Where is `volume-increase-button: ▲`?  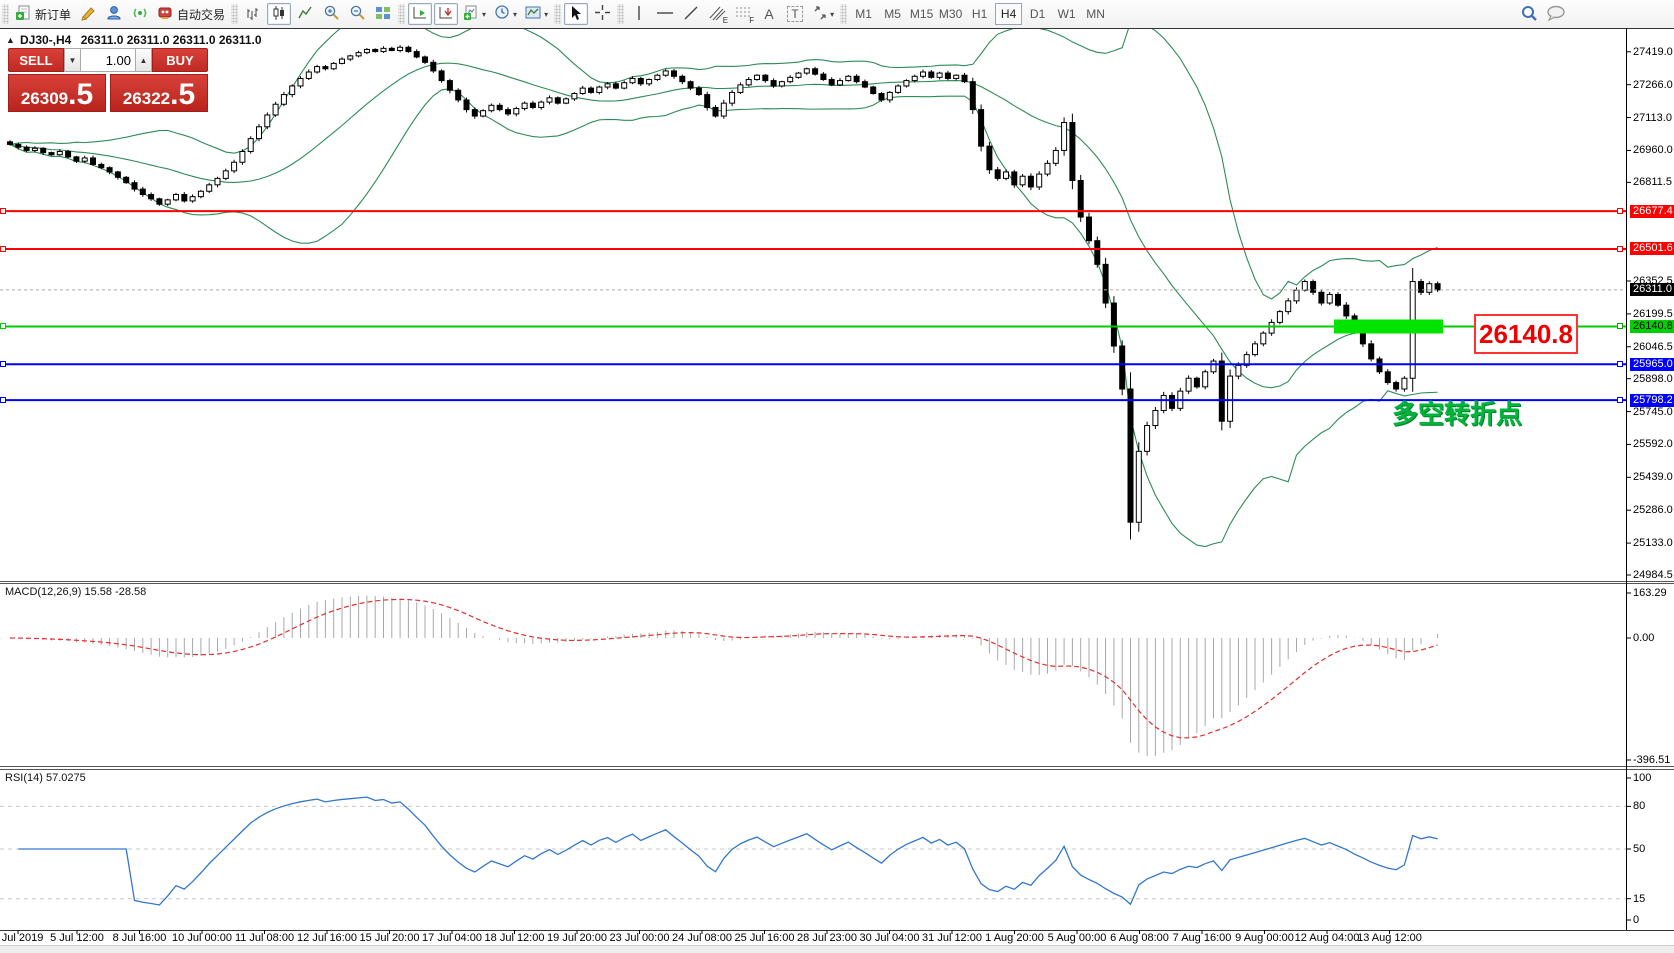
volume-increase-button: ▲ is located at coordinates (143, 60).